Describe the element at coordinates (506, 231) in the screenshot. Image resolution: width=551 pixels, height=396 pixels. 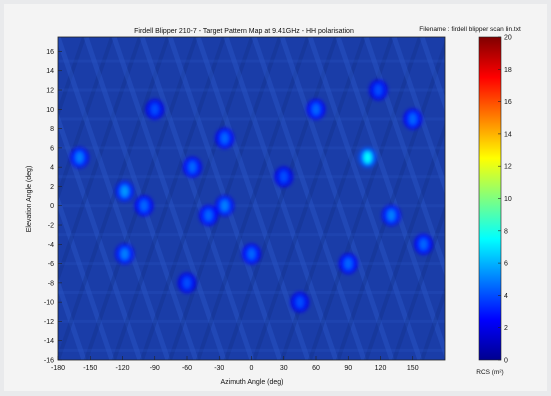
I see `colorbar-tick-label: 8` at that location.